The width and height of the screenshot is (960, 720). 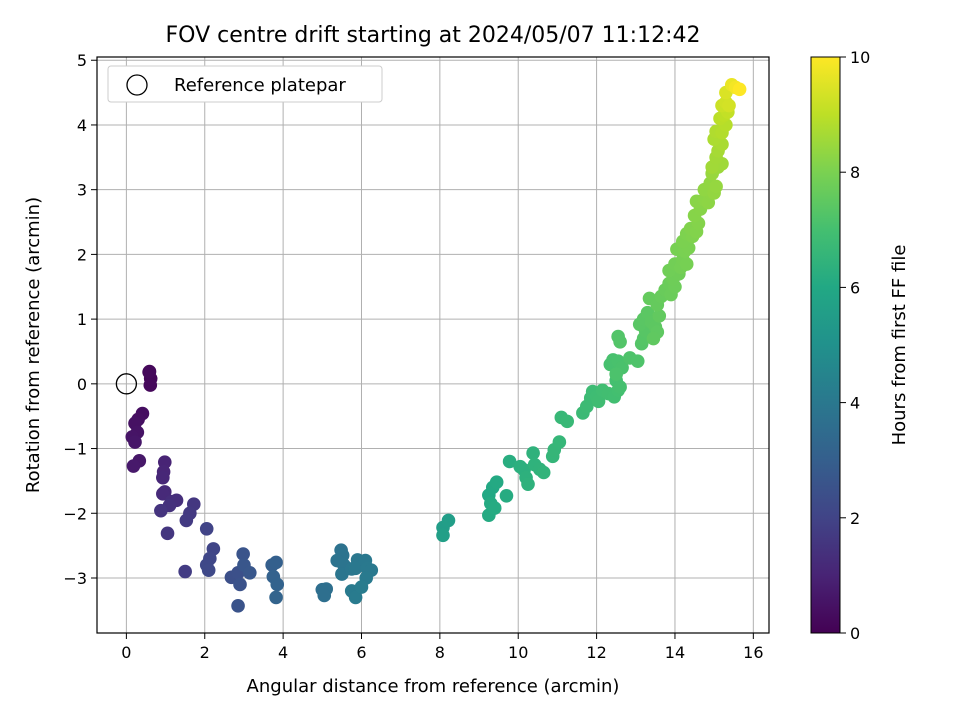 I want to click on legend-marker-reference, so click(x=137, y=85).